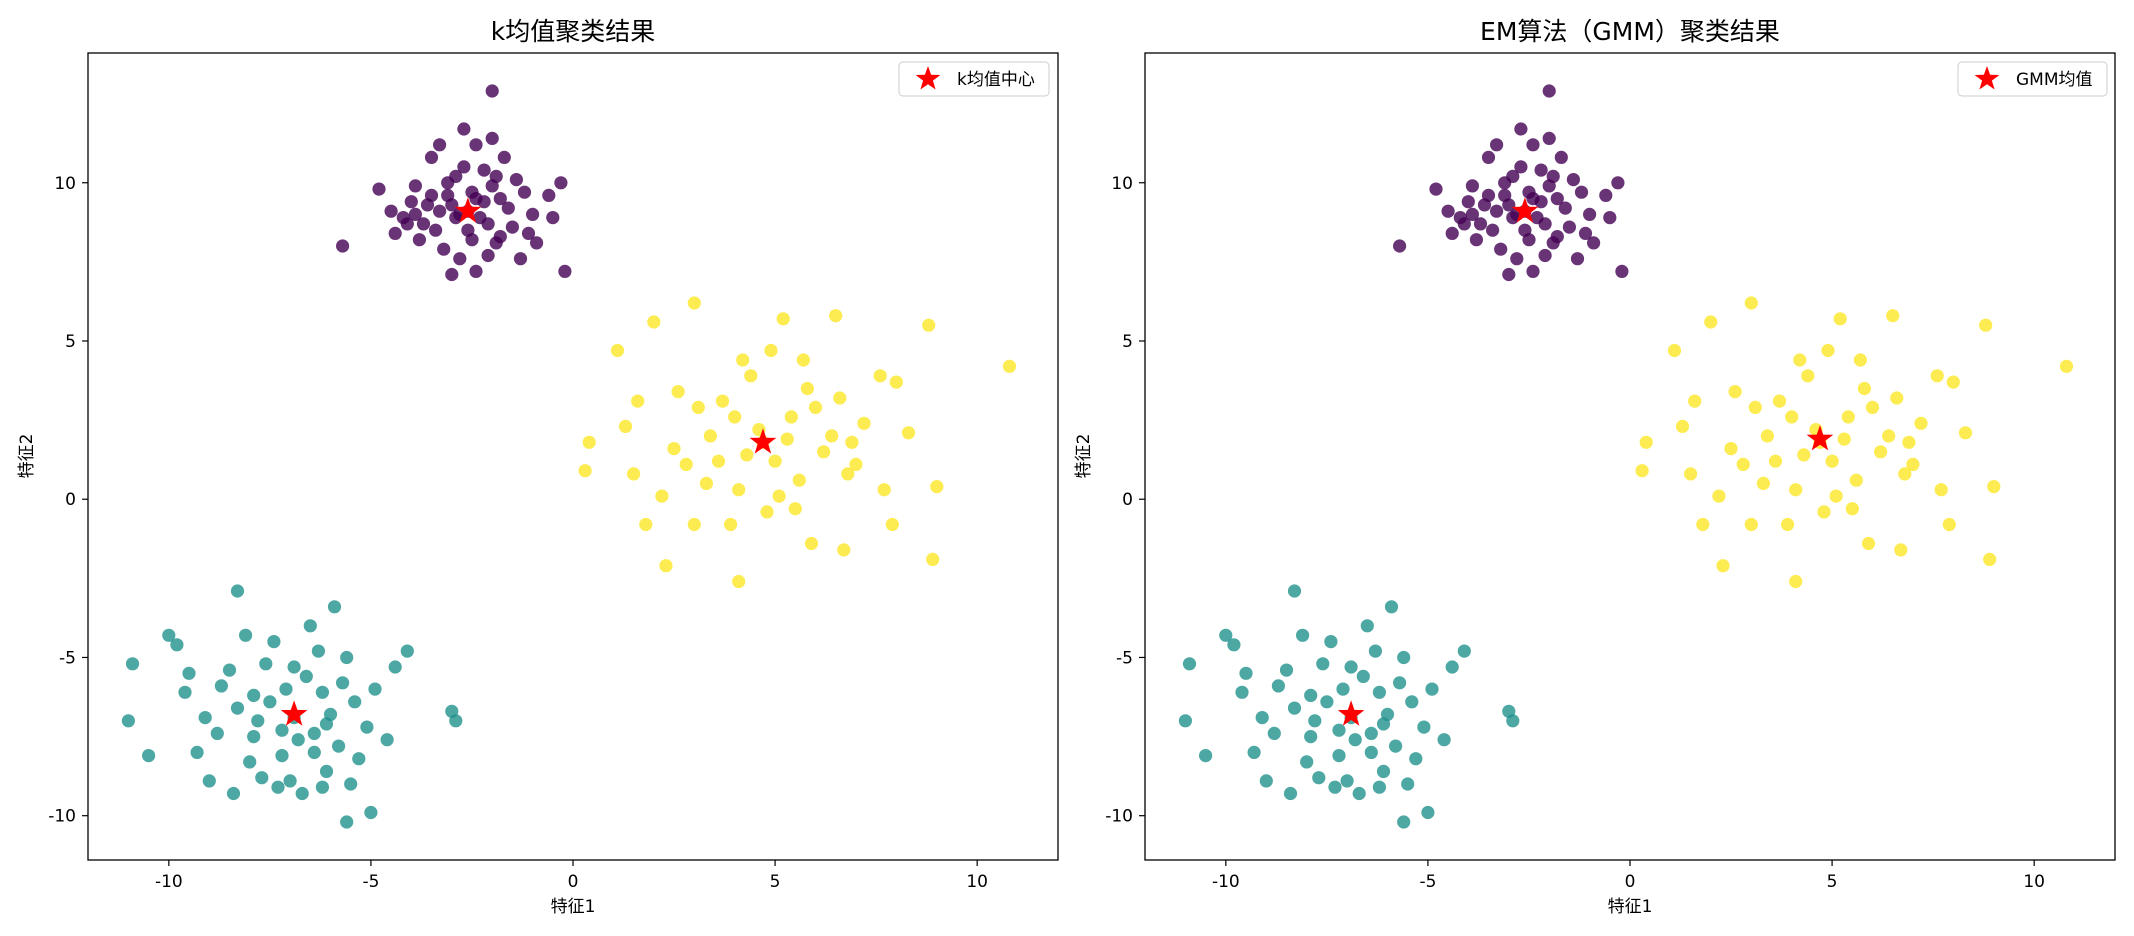 The image size is (2134, 936). Describe the element at coordinates (573, 907) in the screenshot. I see `kmeans-xlabel: 特征1` at that location.